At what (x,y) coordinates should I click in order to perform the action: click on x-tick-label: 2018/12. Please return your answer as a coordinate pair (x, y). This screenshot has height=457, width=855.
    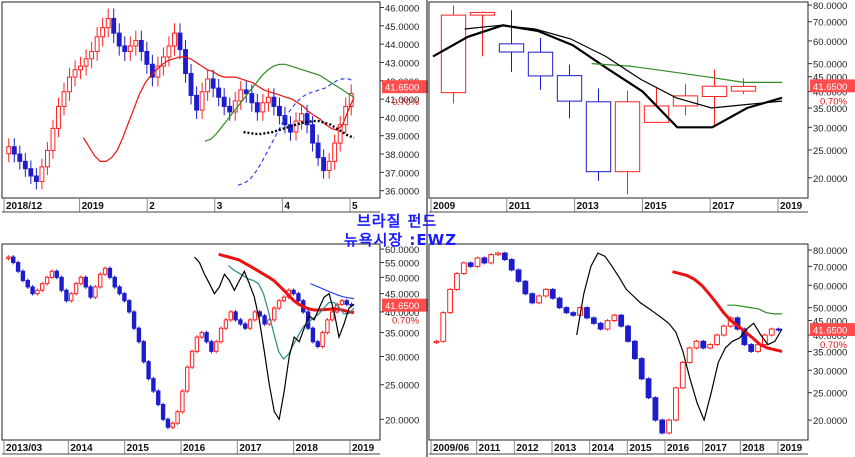
    Looking at the image, I should click on (24, 206).